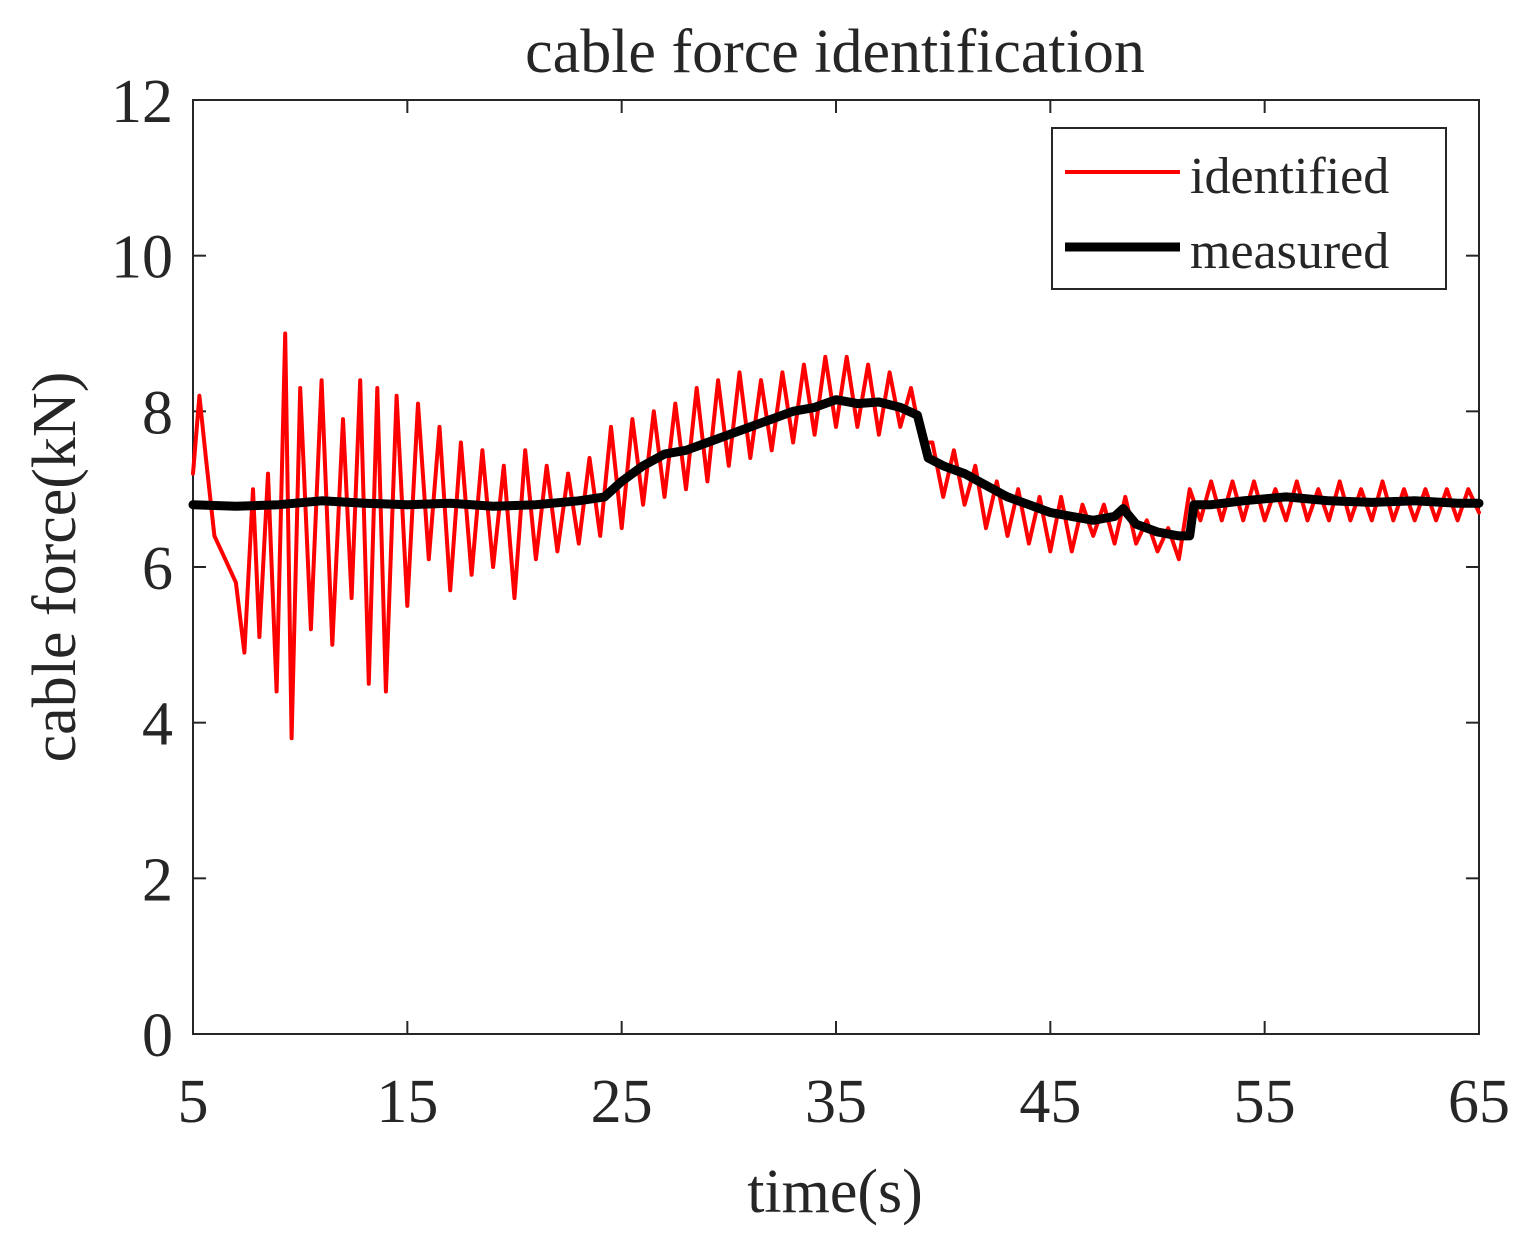 The width and height of the screenshot is (1524, 1246). Describe the element at coordinates (157, 880) in the screenshot. I see `y-tick-label: 2` at that location.